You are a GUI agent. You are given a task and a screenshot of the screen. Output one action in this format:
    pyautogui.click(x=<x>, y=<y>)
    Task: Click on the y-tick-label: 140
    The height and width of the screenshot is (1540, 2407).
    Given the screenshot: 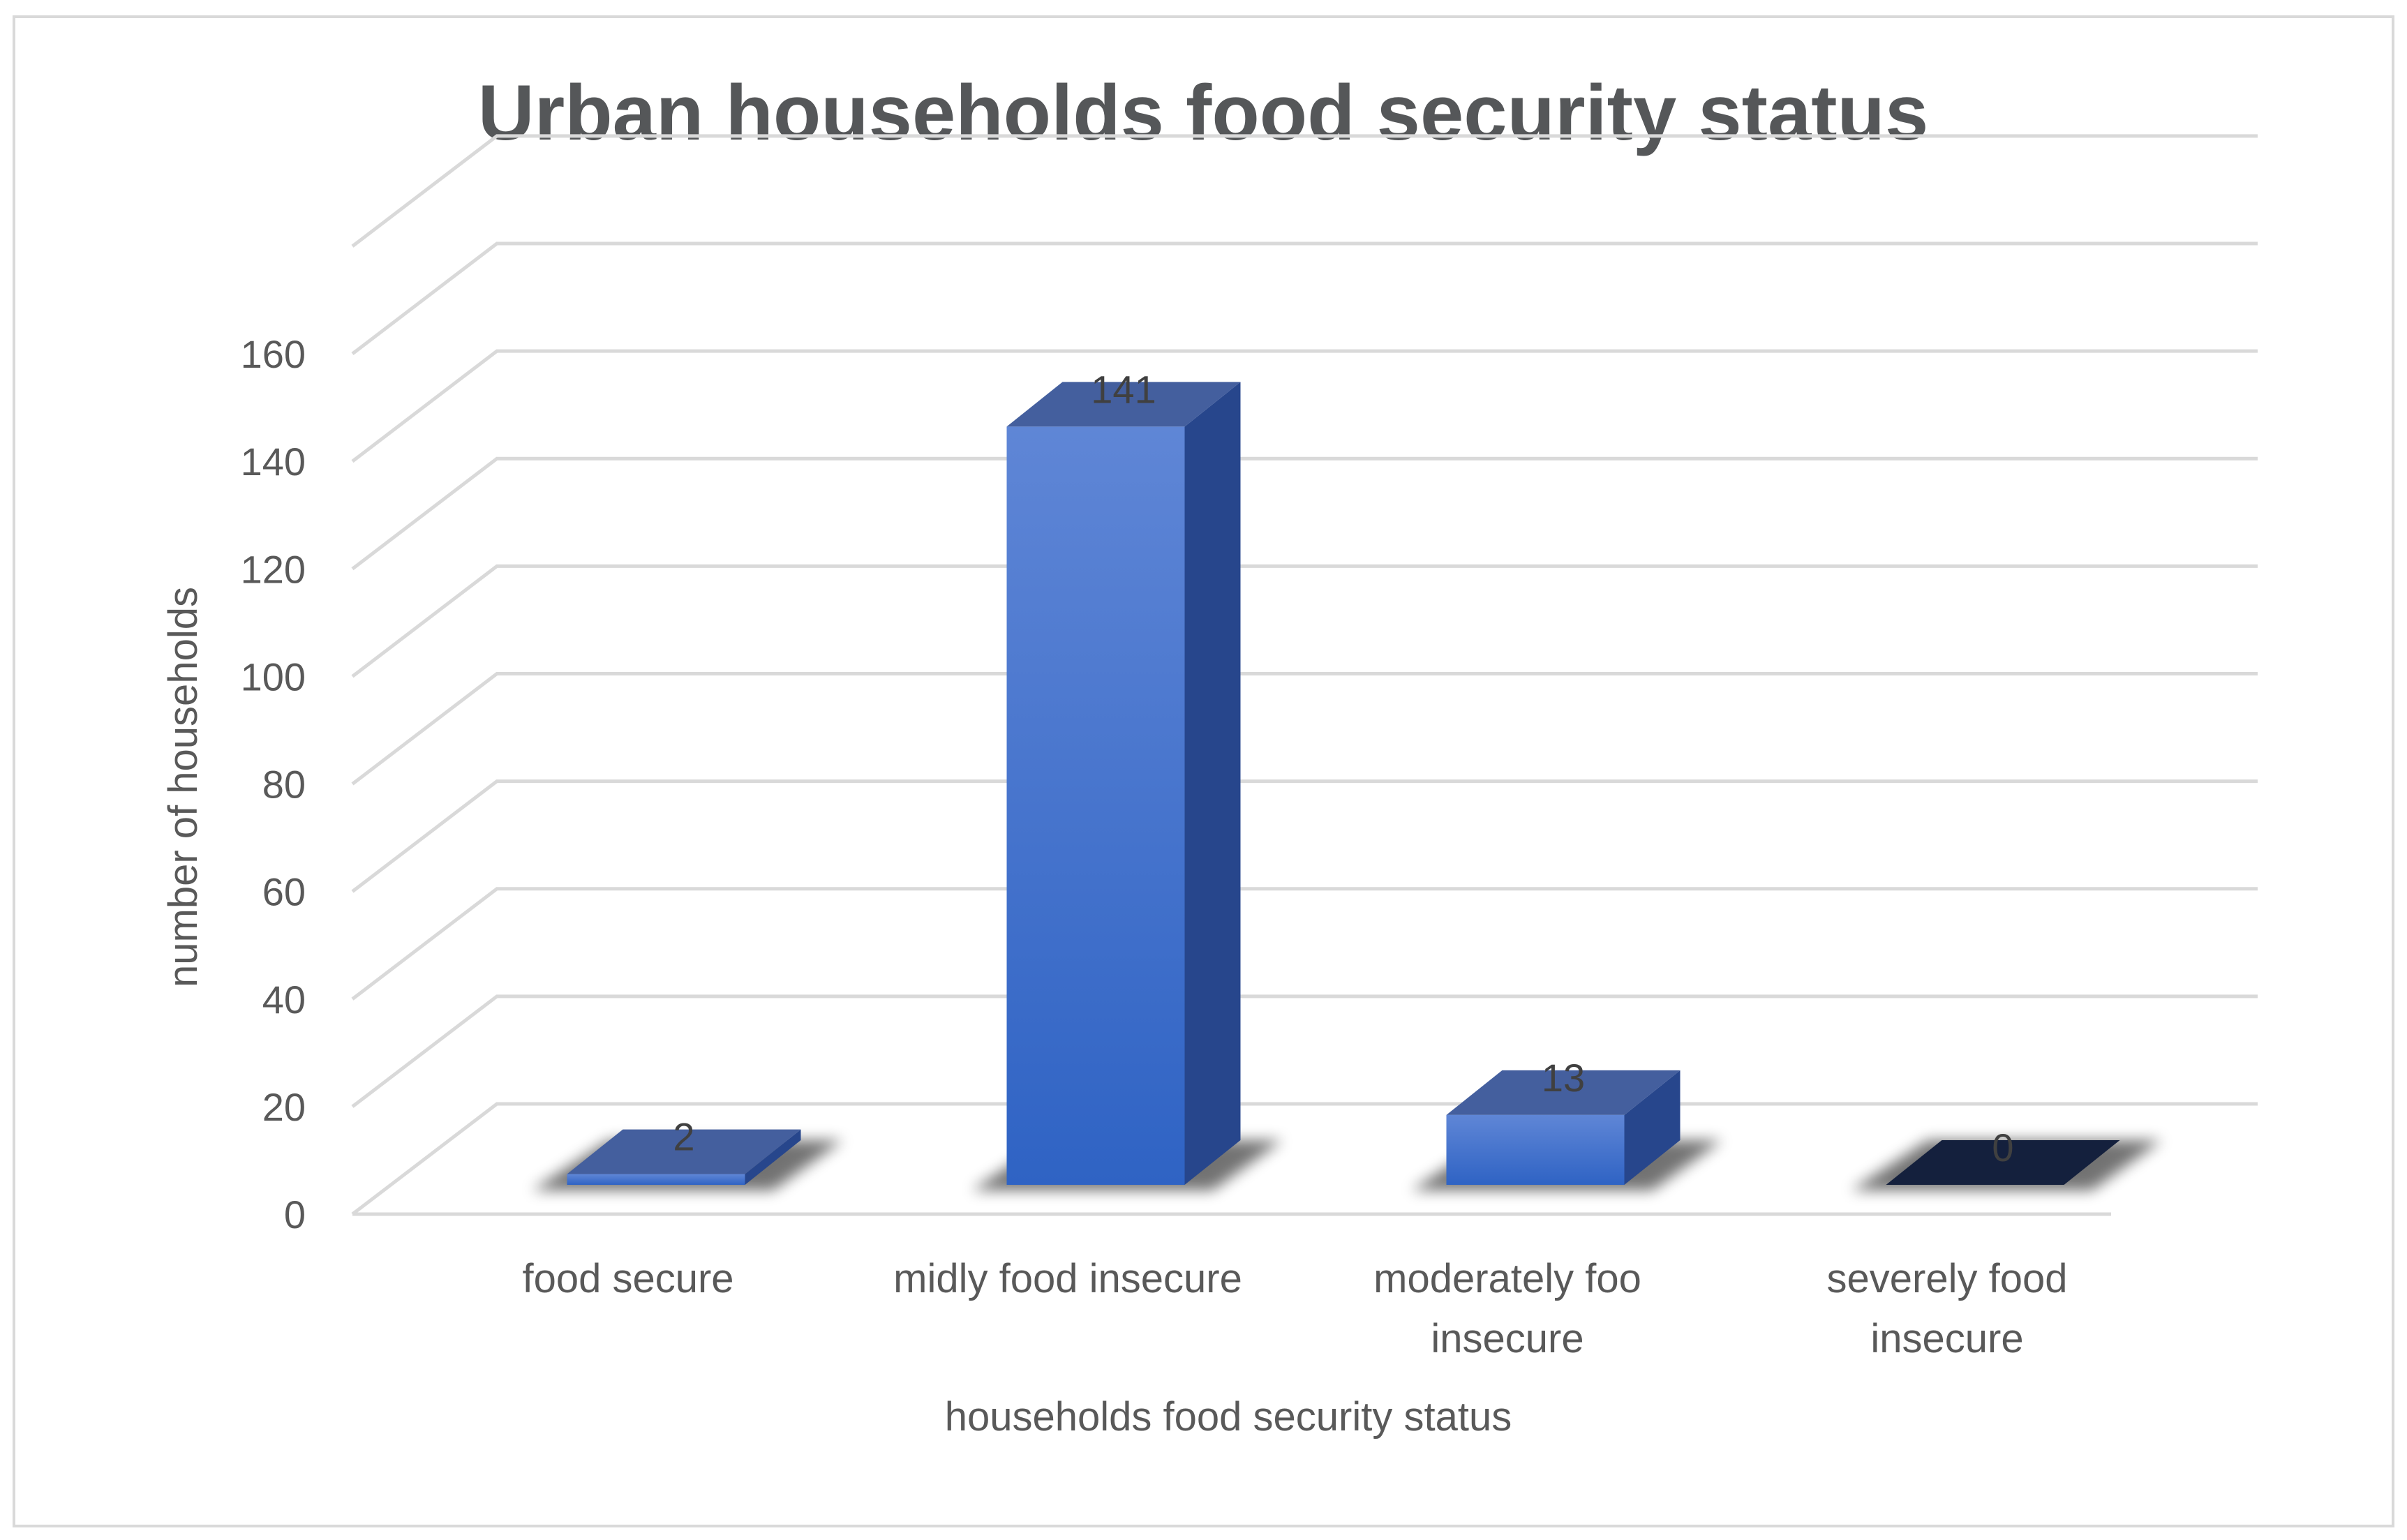 What is the action you would take?
    pyautogui.click(x=274, y=462)
    